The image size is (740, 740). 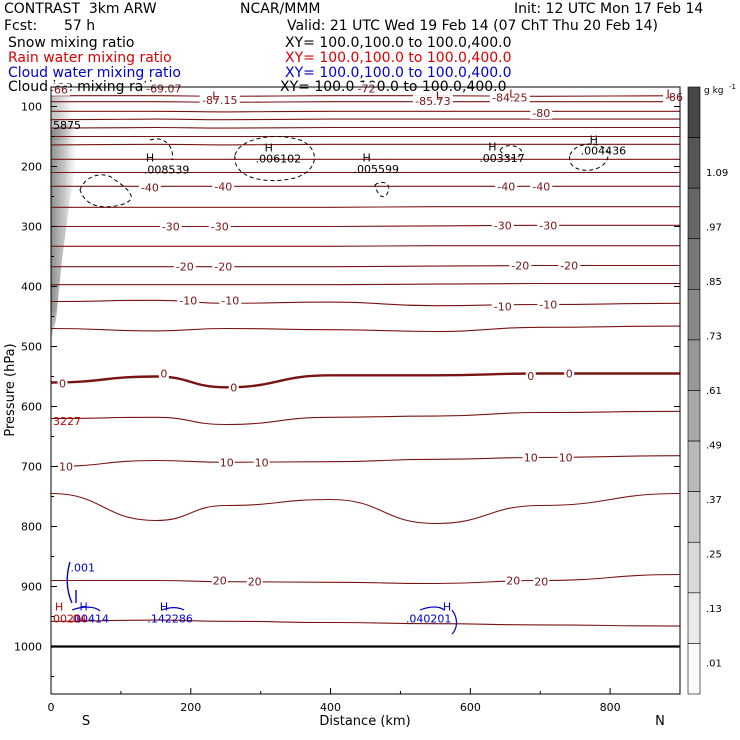 I want to click on max-value-label: .006102, so click(x=279, y=159).